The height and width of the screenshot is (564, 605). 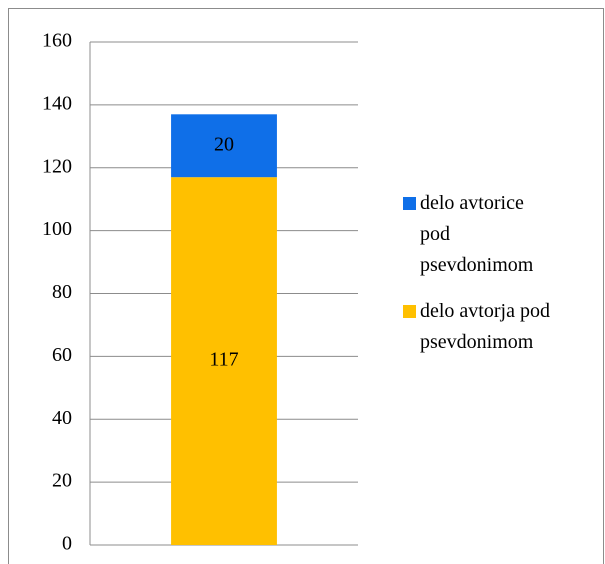 I want to click on legend-item: delo avtorja pod psevdonimom, so click(x=479, y=327).